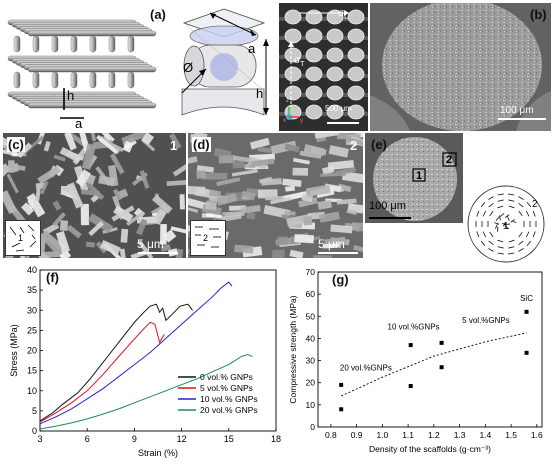 This screenshot has height=468, width=553. Describe the element at coordinates (225, 62) in the screenshot. I see `unit-cell-schematic` at that location.